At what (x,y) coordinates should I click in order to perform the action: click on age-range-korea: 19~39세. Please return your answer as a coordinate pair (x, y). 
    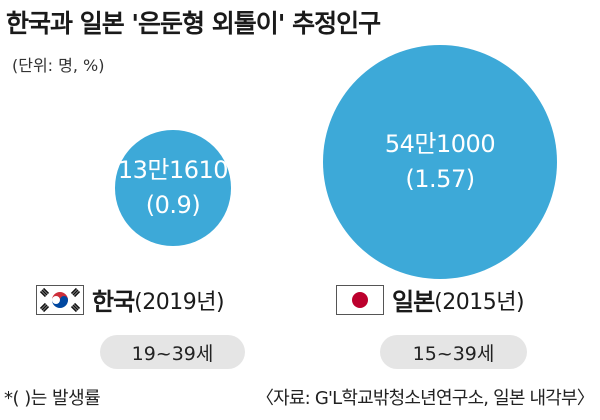
    Looking at the image, I should click on (172, 352).